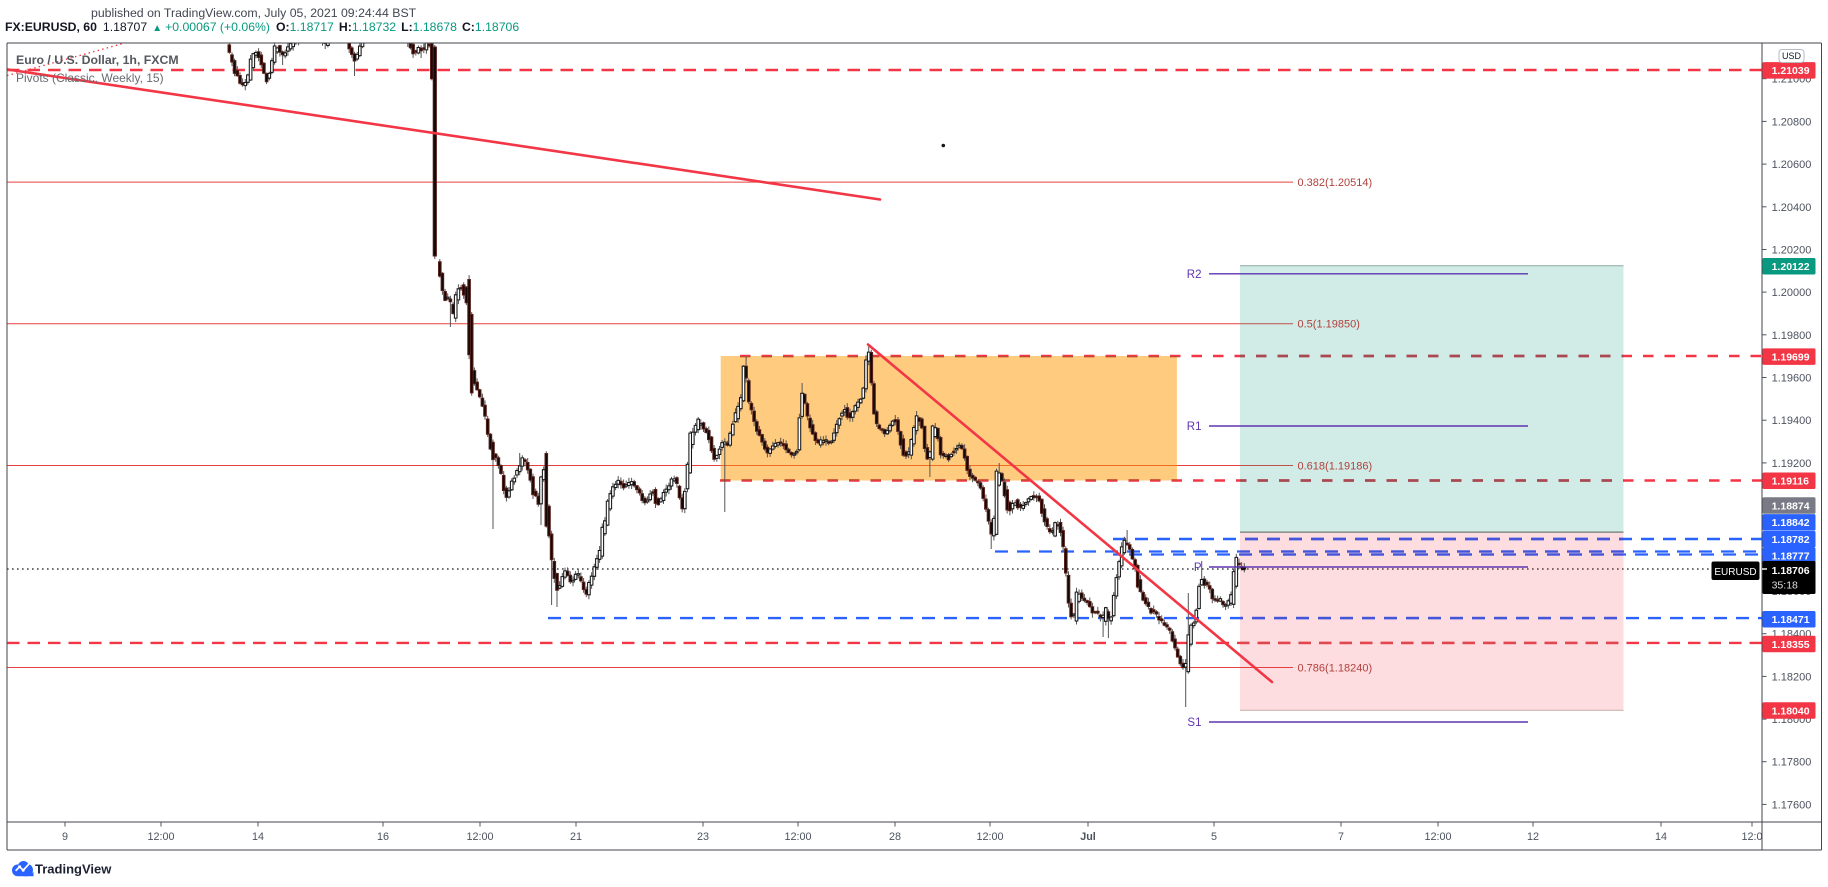  Describe the element at coordinates (1791, 645) in the screenshot. I see `svg-text: 1.18355` at that location.